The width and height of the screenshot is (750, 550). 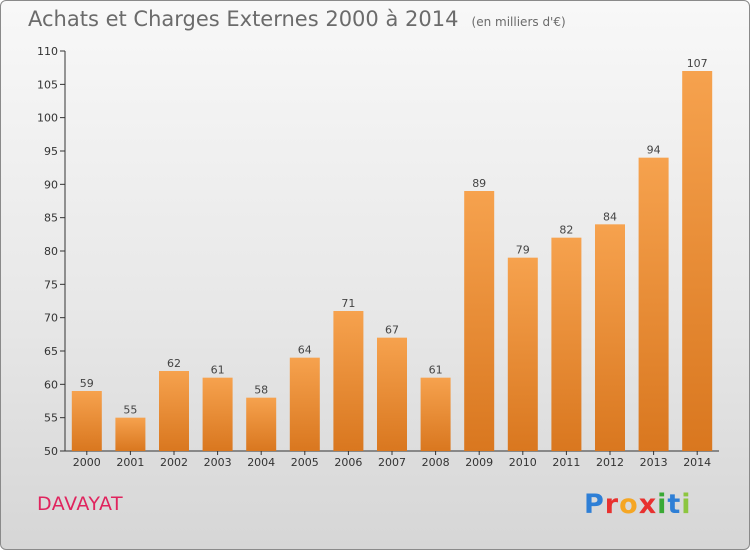 What do you see at coordinates (523, 250) in the screenshot?
I see `bar-value-label: 79` at bounding box center [523, 250].